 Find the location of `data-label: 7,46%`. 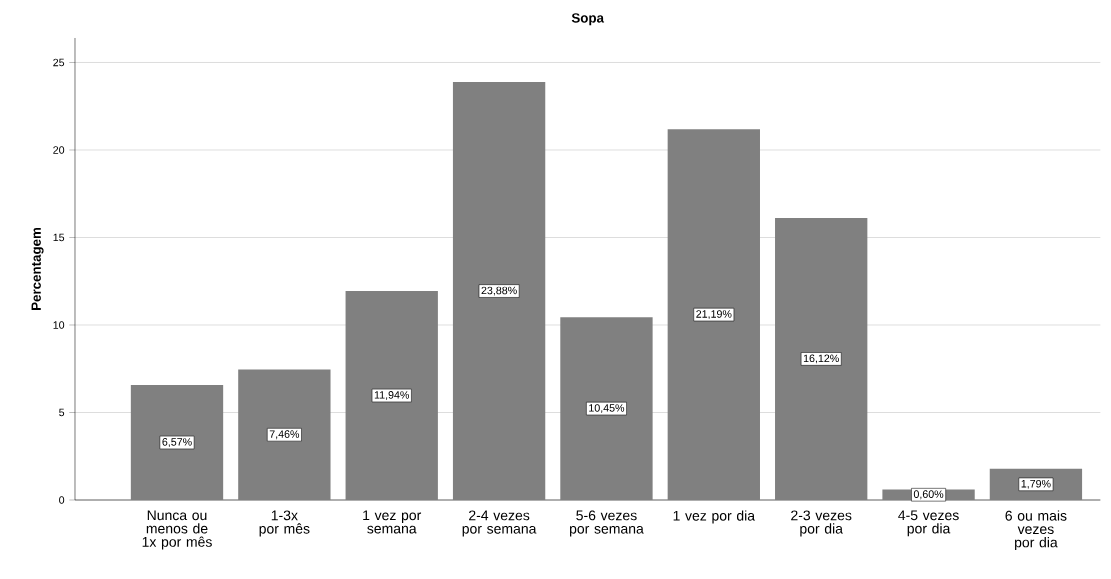

data-label: 7,46% is located at coordinates (284, 435).